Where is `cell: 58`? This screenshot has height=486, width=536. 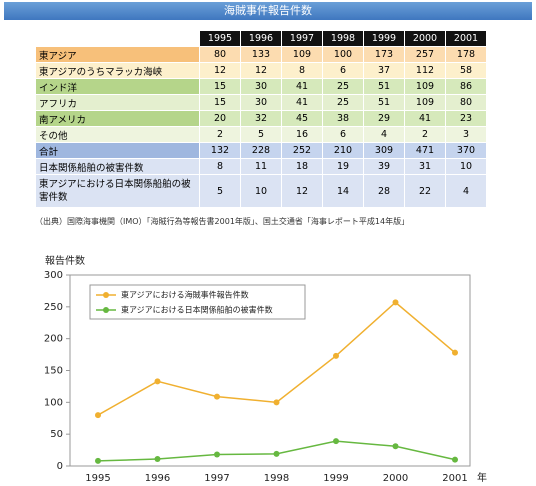 cell: 58 is located at coordinates (466, 70).